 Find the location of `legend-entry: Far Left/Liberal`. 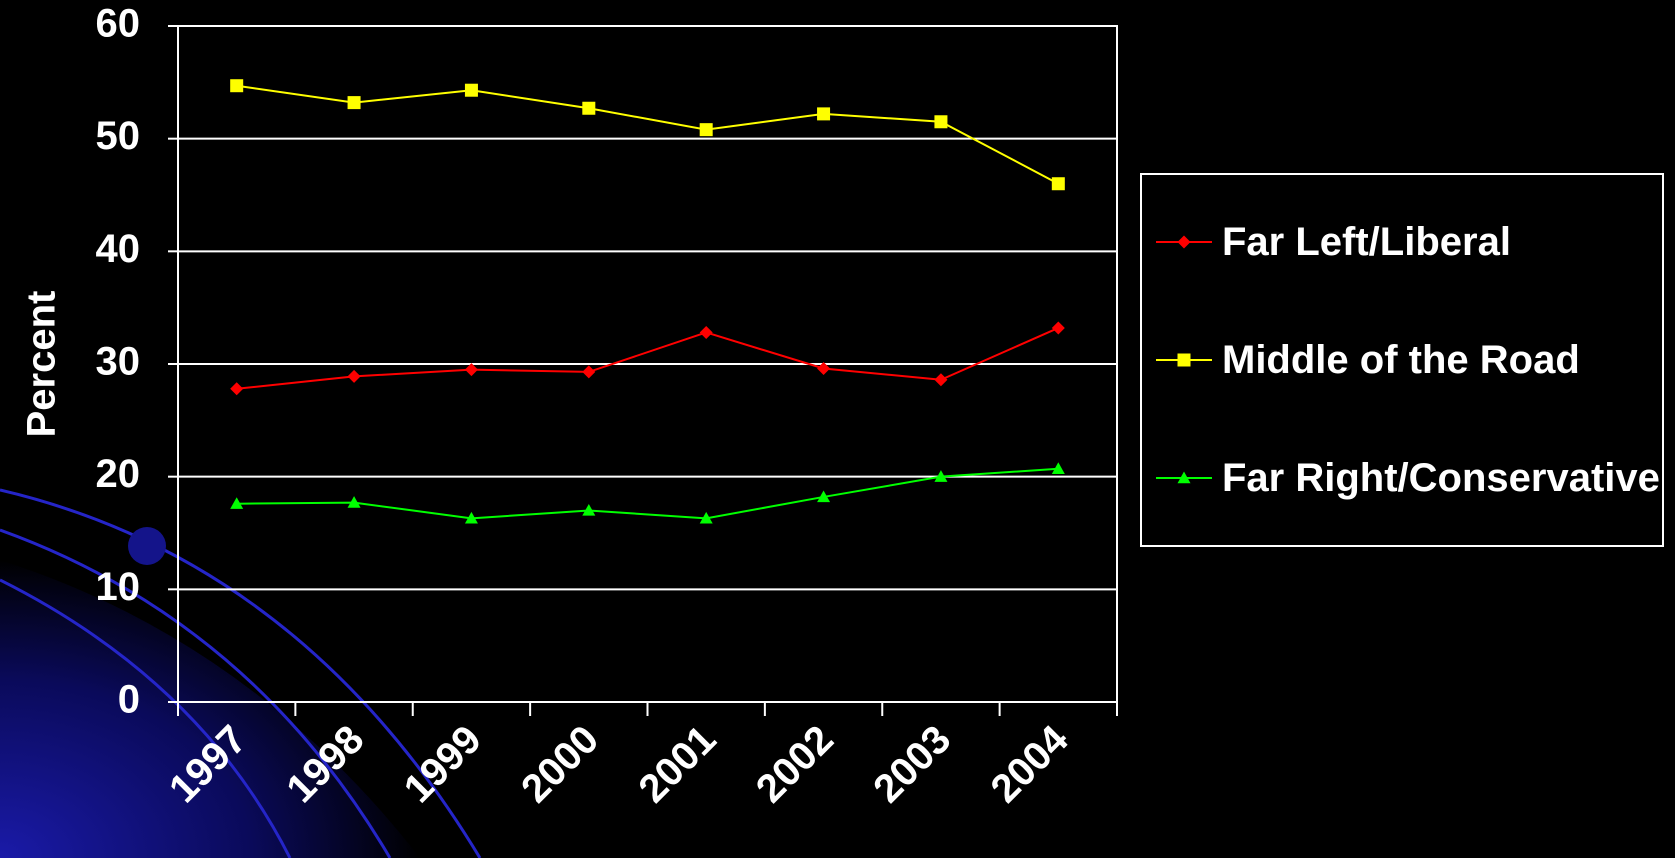

legend-entry: Far Left/Liberal is located at coordinates (1402, 242).